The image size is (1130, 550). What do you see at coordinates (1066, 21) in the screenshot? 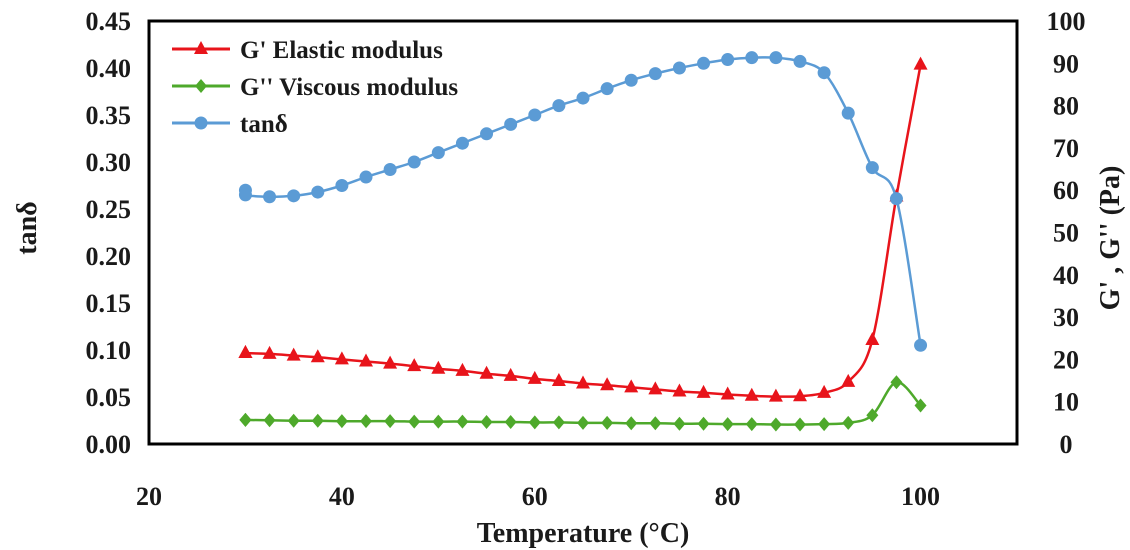
I see `right-y-tick-label: 100` at bounding box center [1066, 21].